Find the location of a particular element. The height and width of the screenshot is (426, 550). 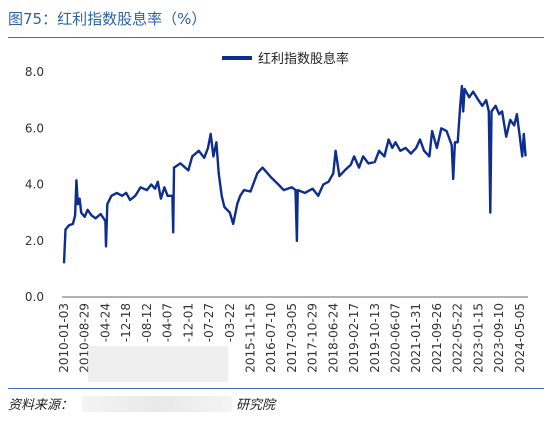

x-tick-label: 2016-07-10 is located at coordinates (271, 338).